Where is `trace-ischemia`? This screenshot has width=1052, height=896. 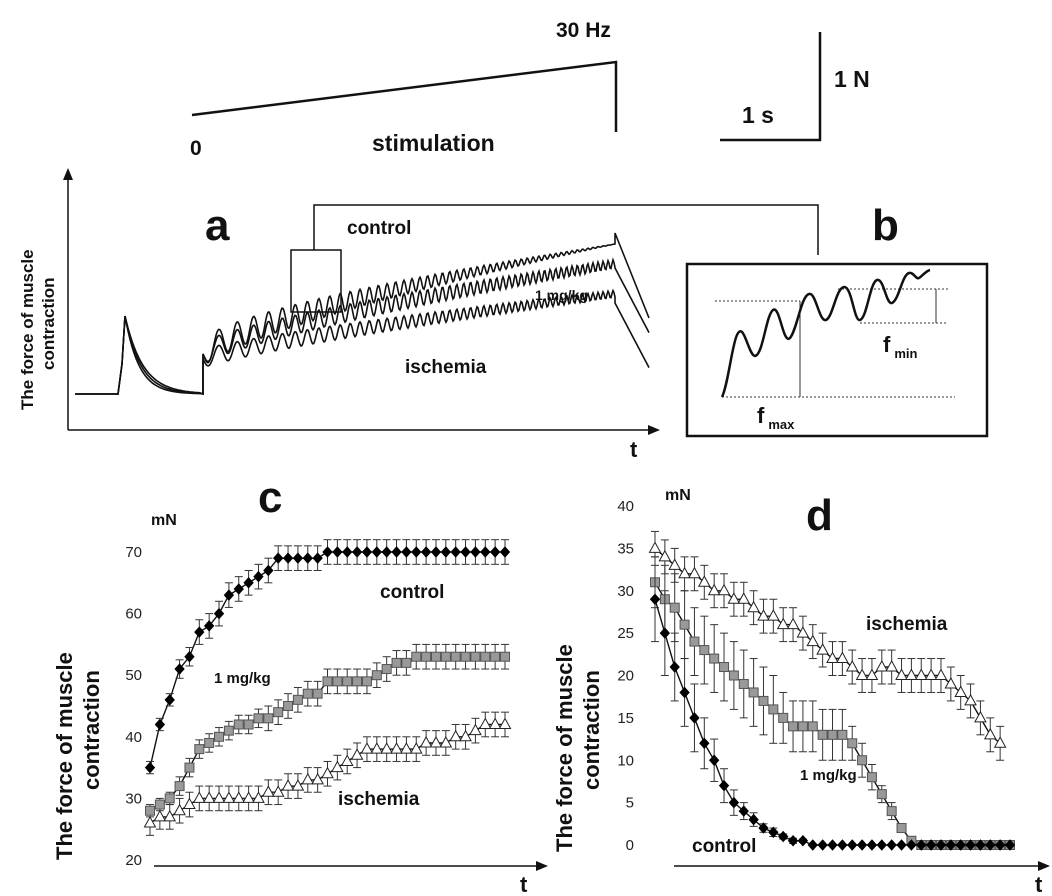
trace-ischemia is located at coordinates (362, 342).